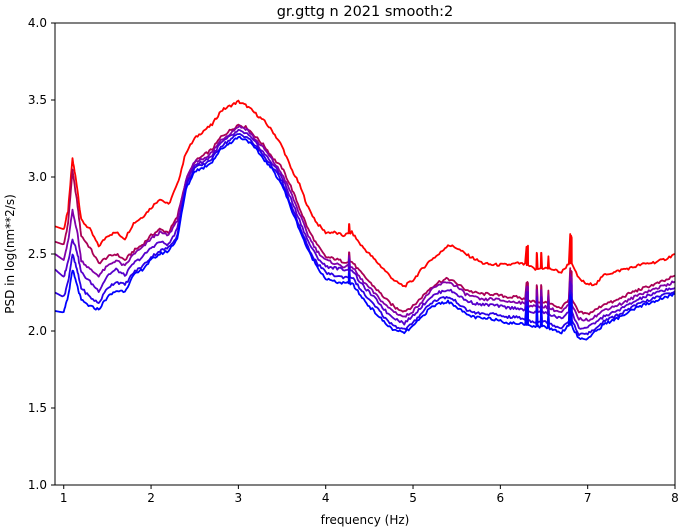 This screenshot has width=682, height=531. What do you see at coordinates (37, 177) in the screenshot?
I see `y-tick-label: 3.0` at bounding box center [37, 177].